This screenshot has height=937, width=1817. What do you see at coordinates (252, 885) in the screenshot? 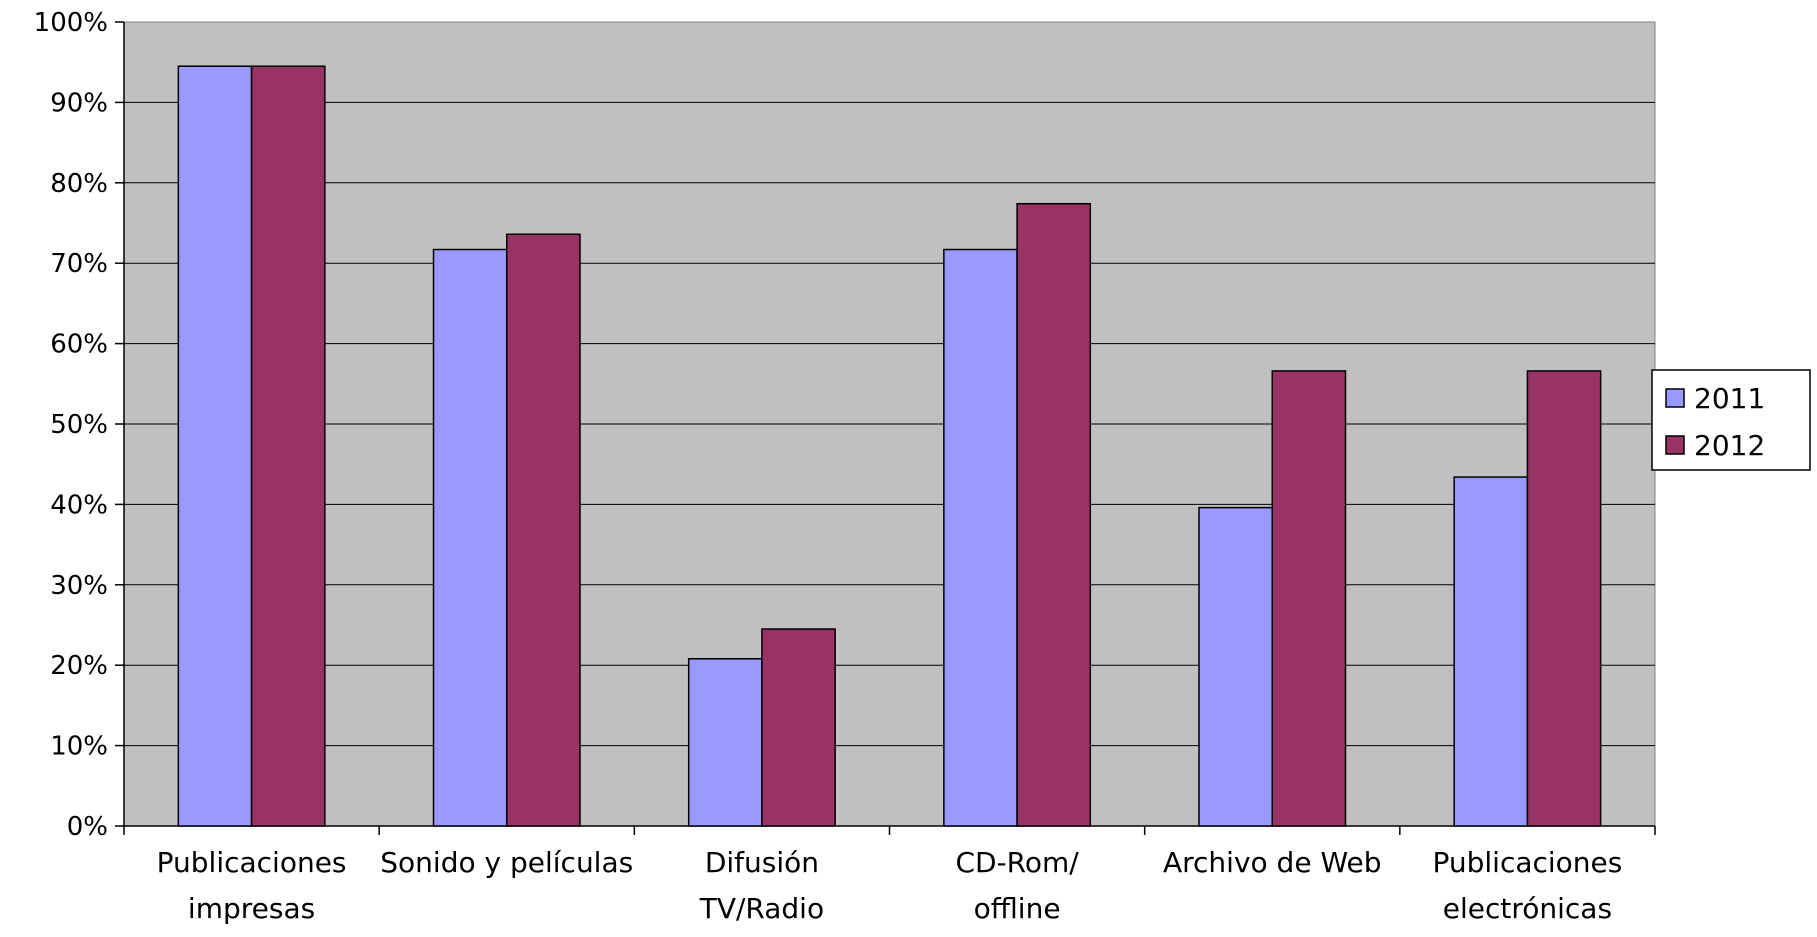
I see `x-tick-label: Publicaciones impresas` at bounding box center [252, 885].